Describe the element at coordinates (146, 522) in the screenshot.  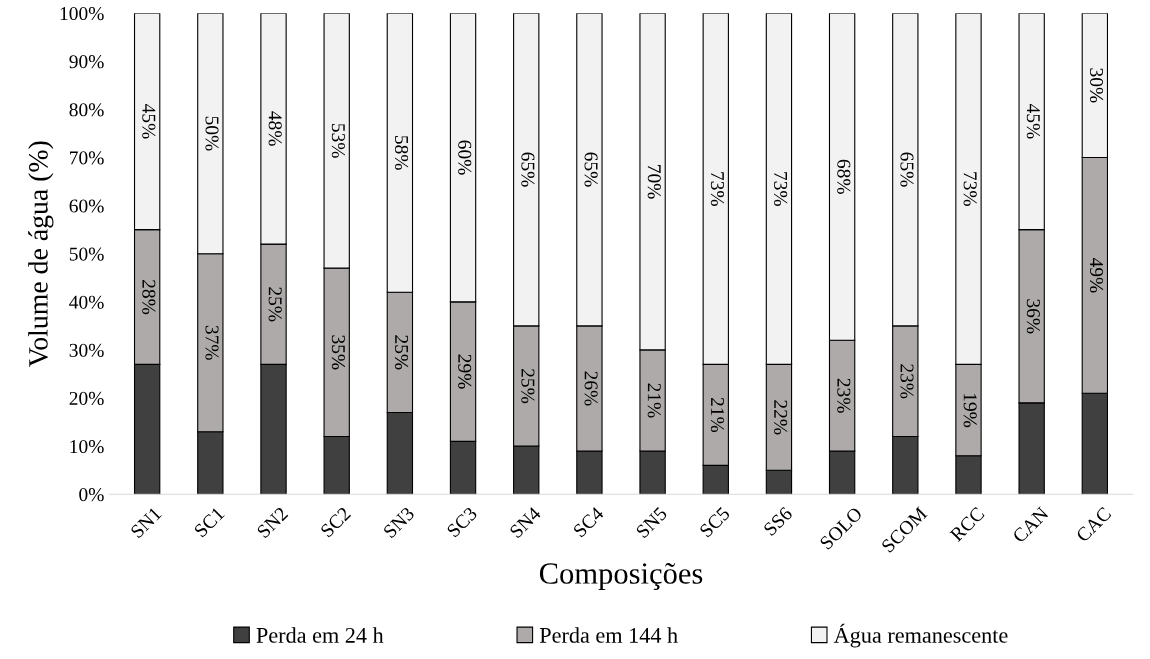
I see `x-tick-label: SN1` at that location.